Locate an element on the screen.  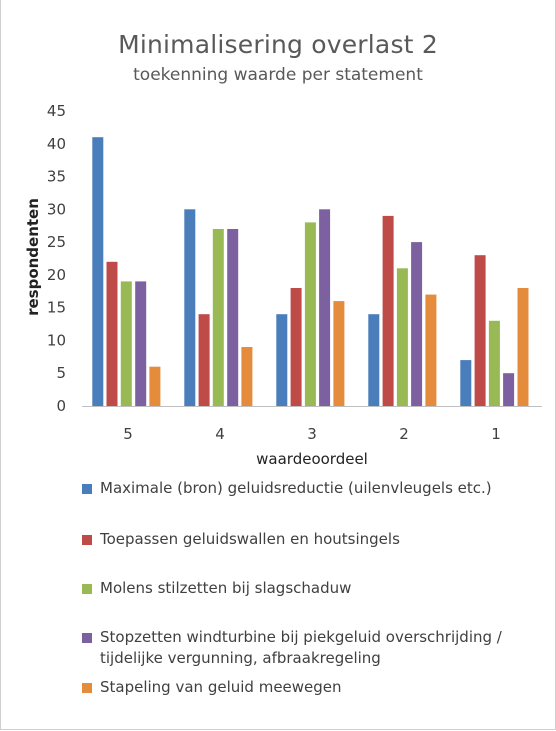
y-tick-label: 0 is located at coordinates (61, 406).